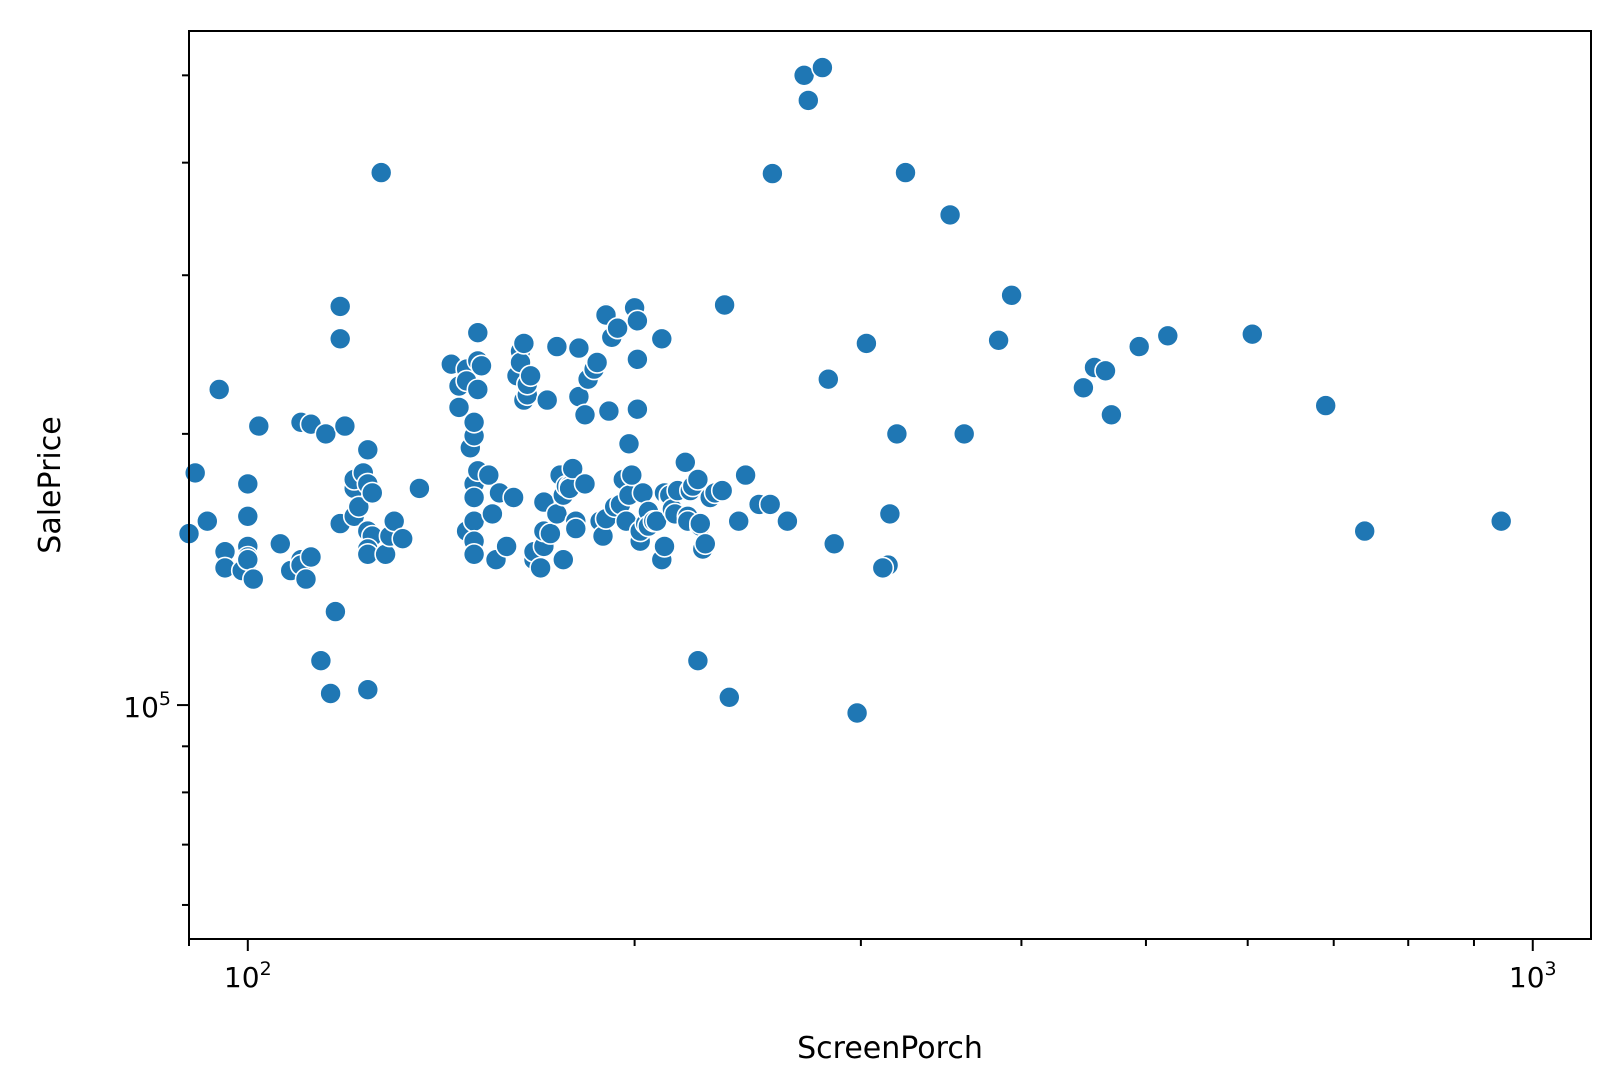  Describe the element at coordinates (890, 1048) in the screenshot. I see `x-axis-label: ScreenPorch` at that location.